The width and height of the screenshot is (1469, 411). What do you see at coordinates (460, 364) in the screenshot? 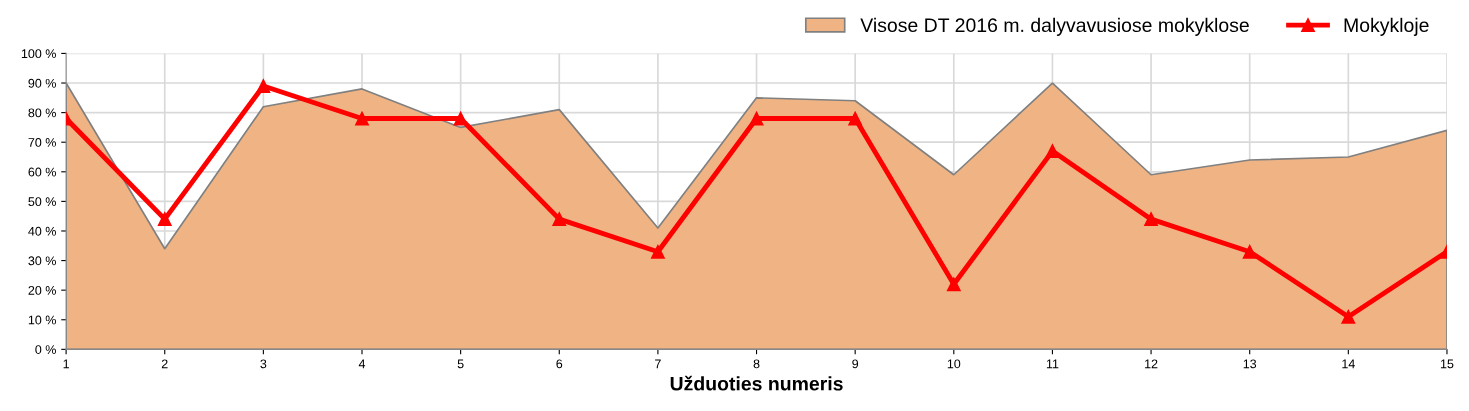
I see `x-tick-label: 5` at bounding box center [460, 364].